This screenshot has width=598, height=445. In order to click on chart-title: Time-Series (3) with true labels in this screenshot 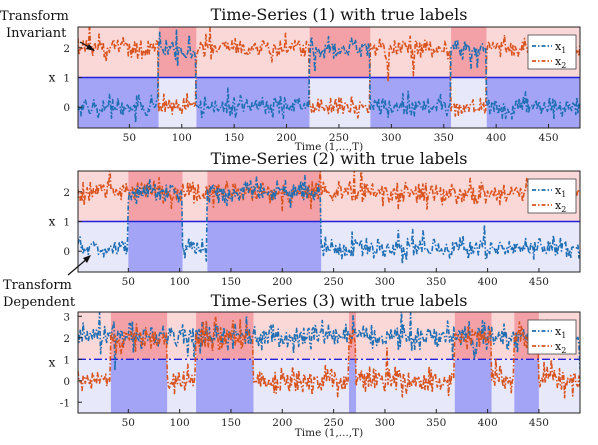, I will do `click(339, 300)`.